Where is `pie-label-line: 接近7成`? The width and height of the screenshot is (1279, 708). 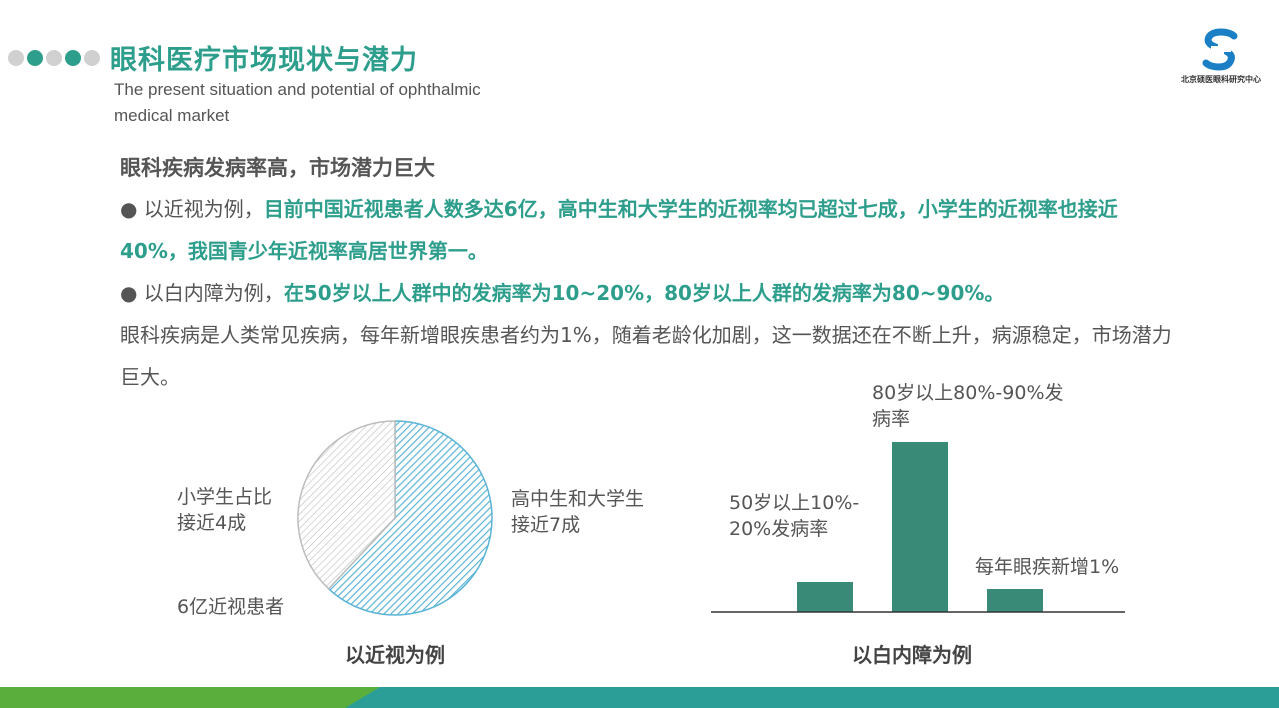 pie-label-line: 接近7成 is located at coordinates (546, 525).